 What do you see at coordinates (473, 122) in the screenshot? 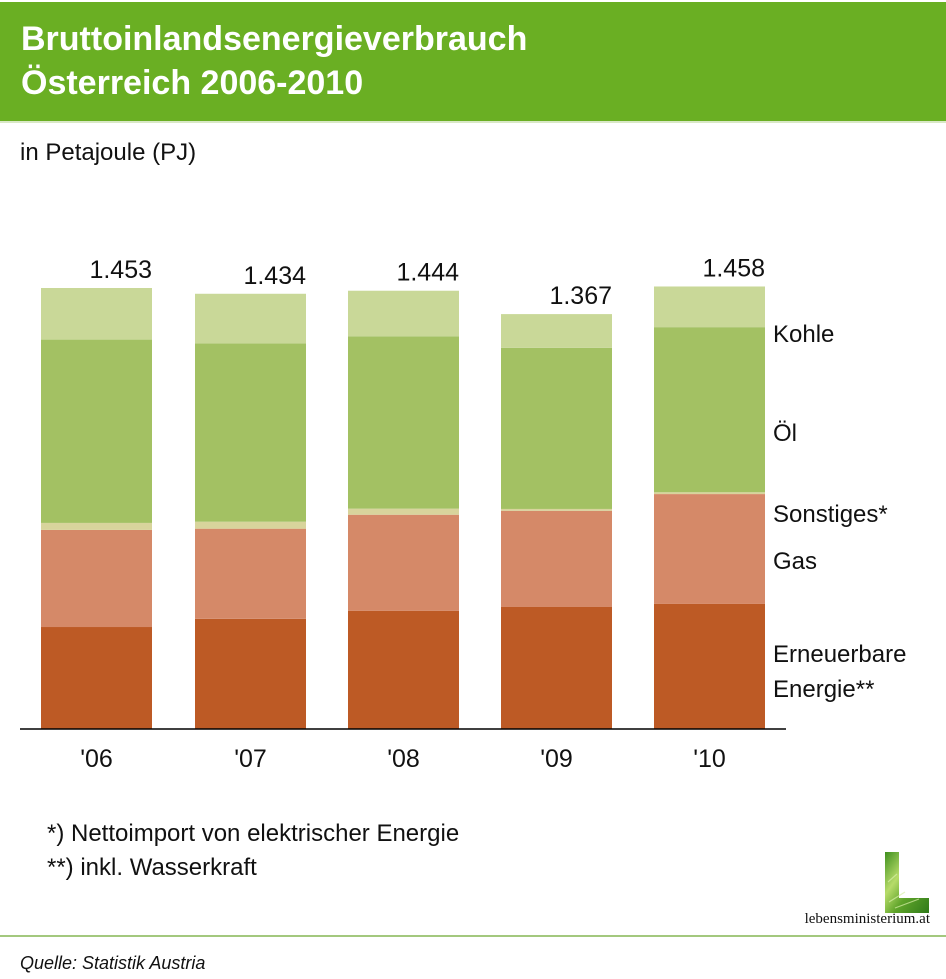
I see `title-banner-underline` at bounding box center [473, 122].